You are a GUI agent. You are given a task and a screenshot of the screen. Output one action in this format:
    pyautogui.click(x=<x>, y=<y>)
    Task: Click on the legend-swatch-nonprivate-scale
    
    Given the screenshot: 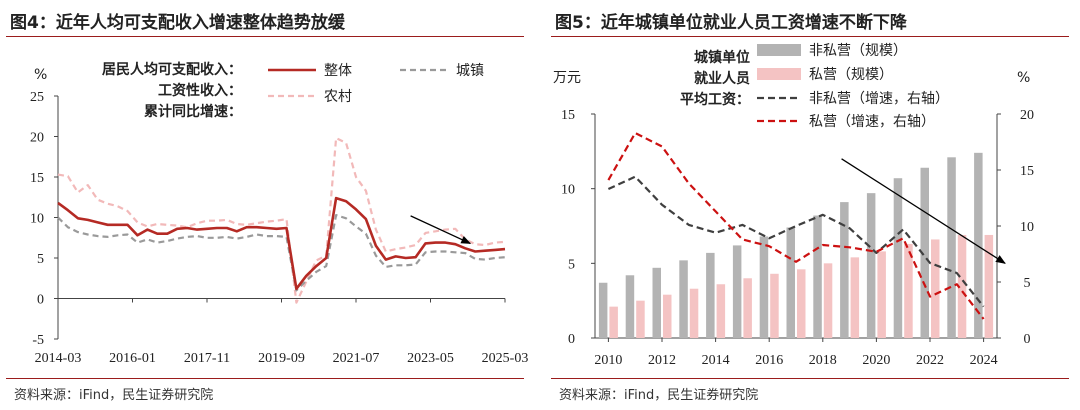 What is the action you would take?
    pyautogui.click(x=779, y=50)
    